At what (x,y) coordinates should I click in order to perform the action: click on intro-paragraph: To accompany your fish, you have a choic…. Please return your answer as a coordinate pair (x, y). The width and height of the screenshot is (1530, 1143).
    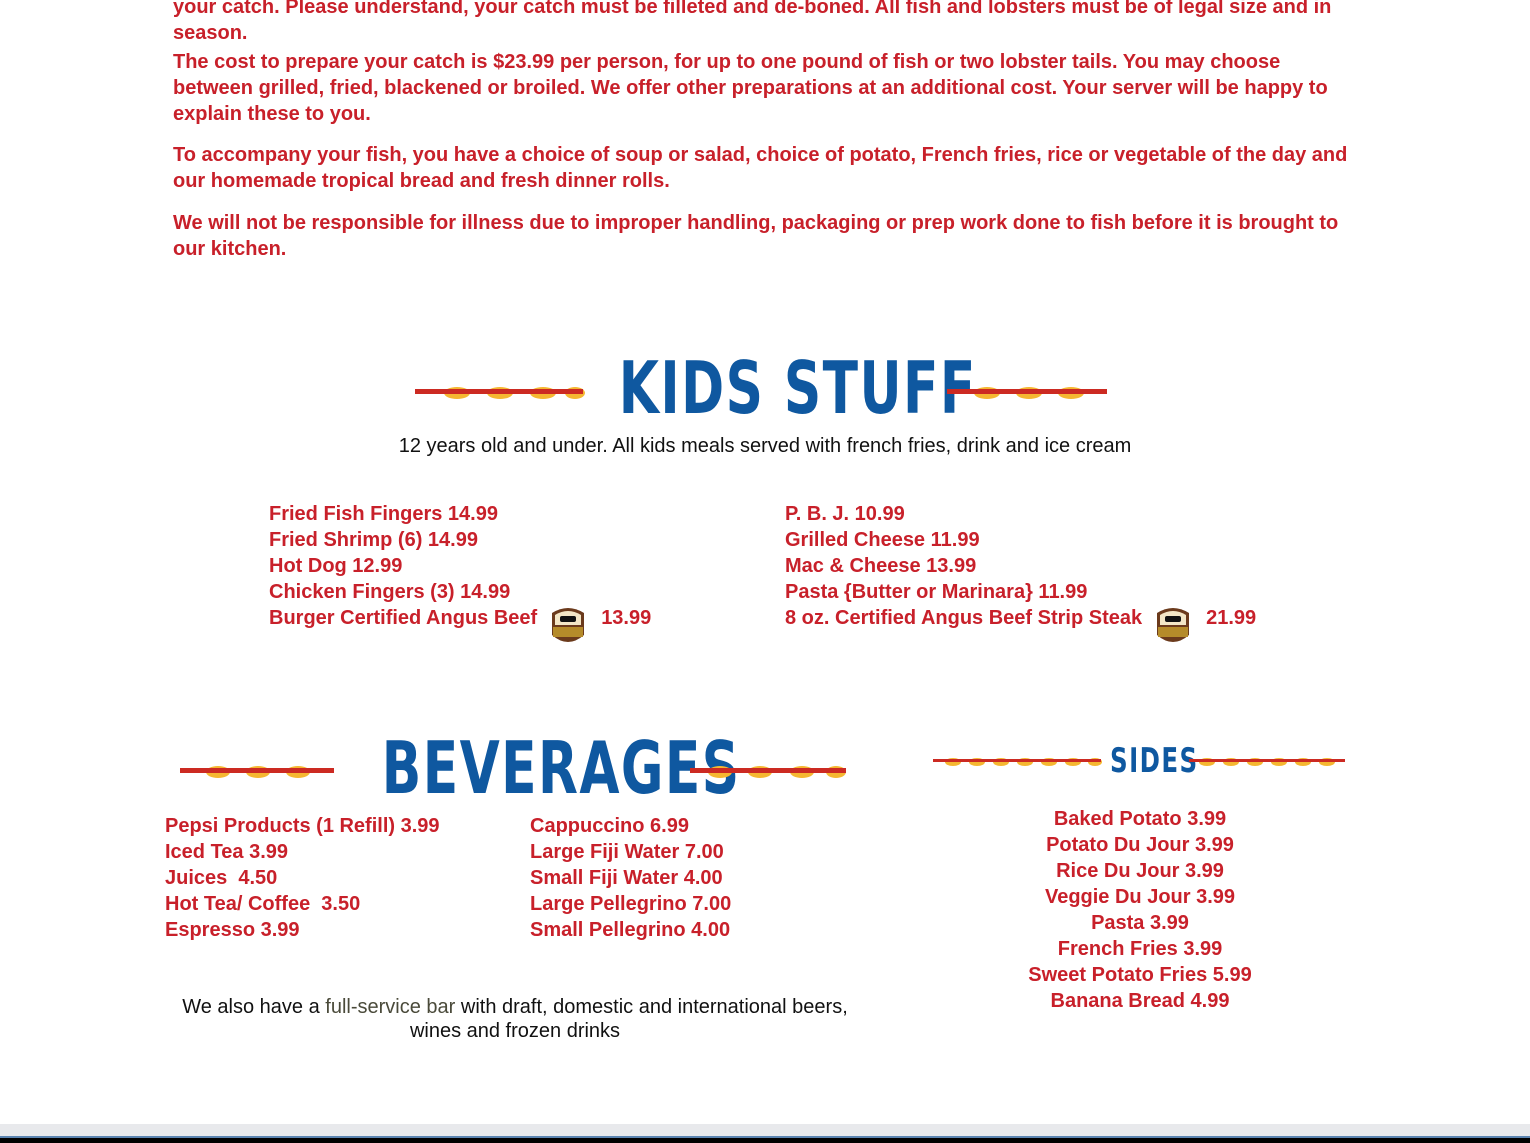
    Looking at the image, I should click on (760, 168).